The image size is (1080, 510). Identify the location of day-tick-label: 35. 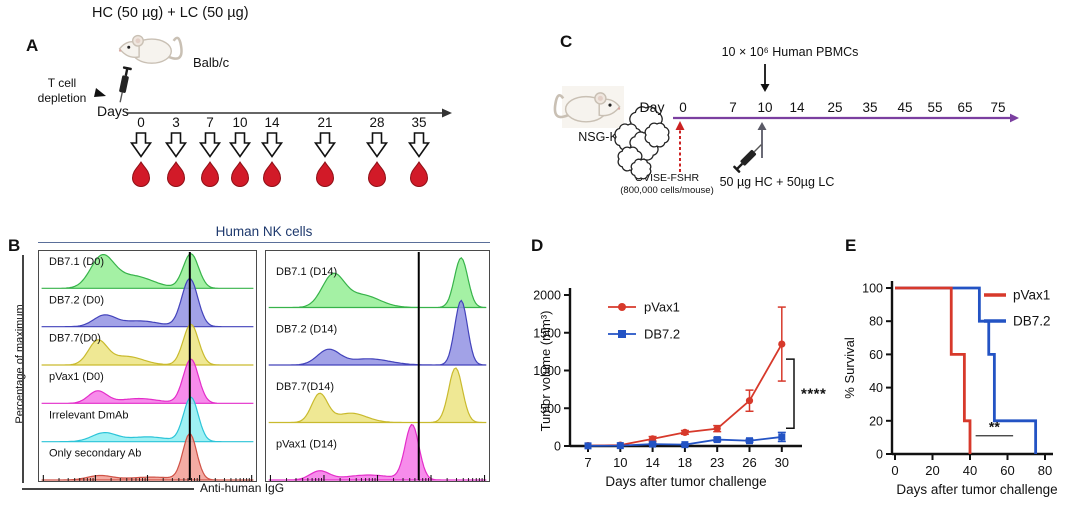
(869, 107).